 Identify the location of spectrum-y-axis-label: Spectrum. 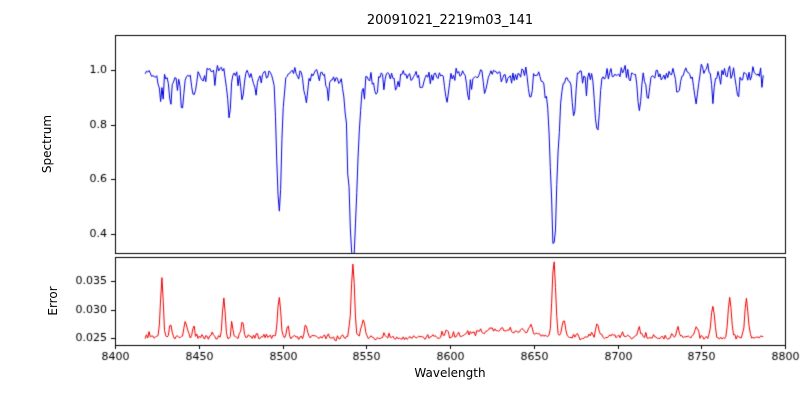
(47, 144).